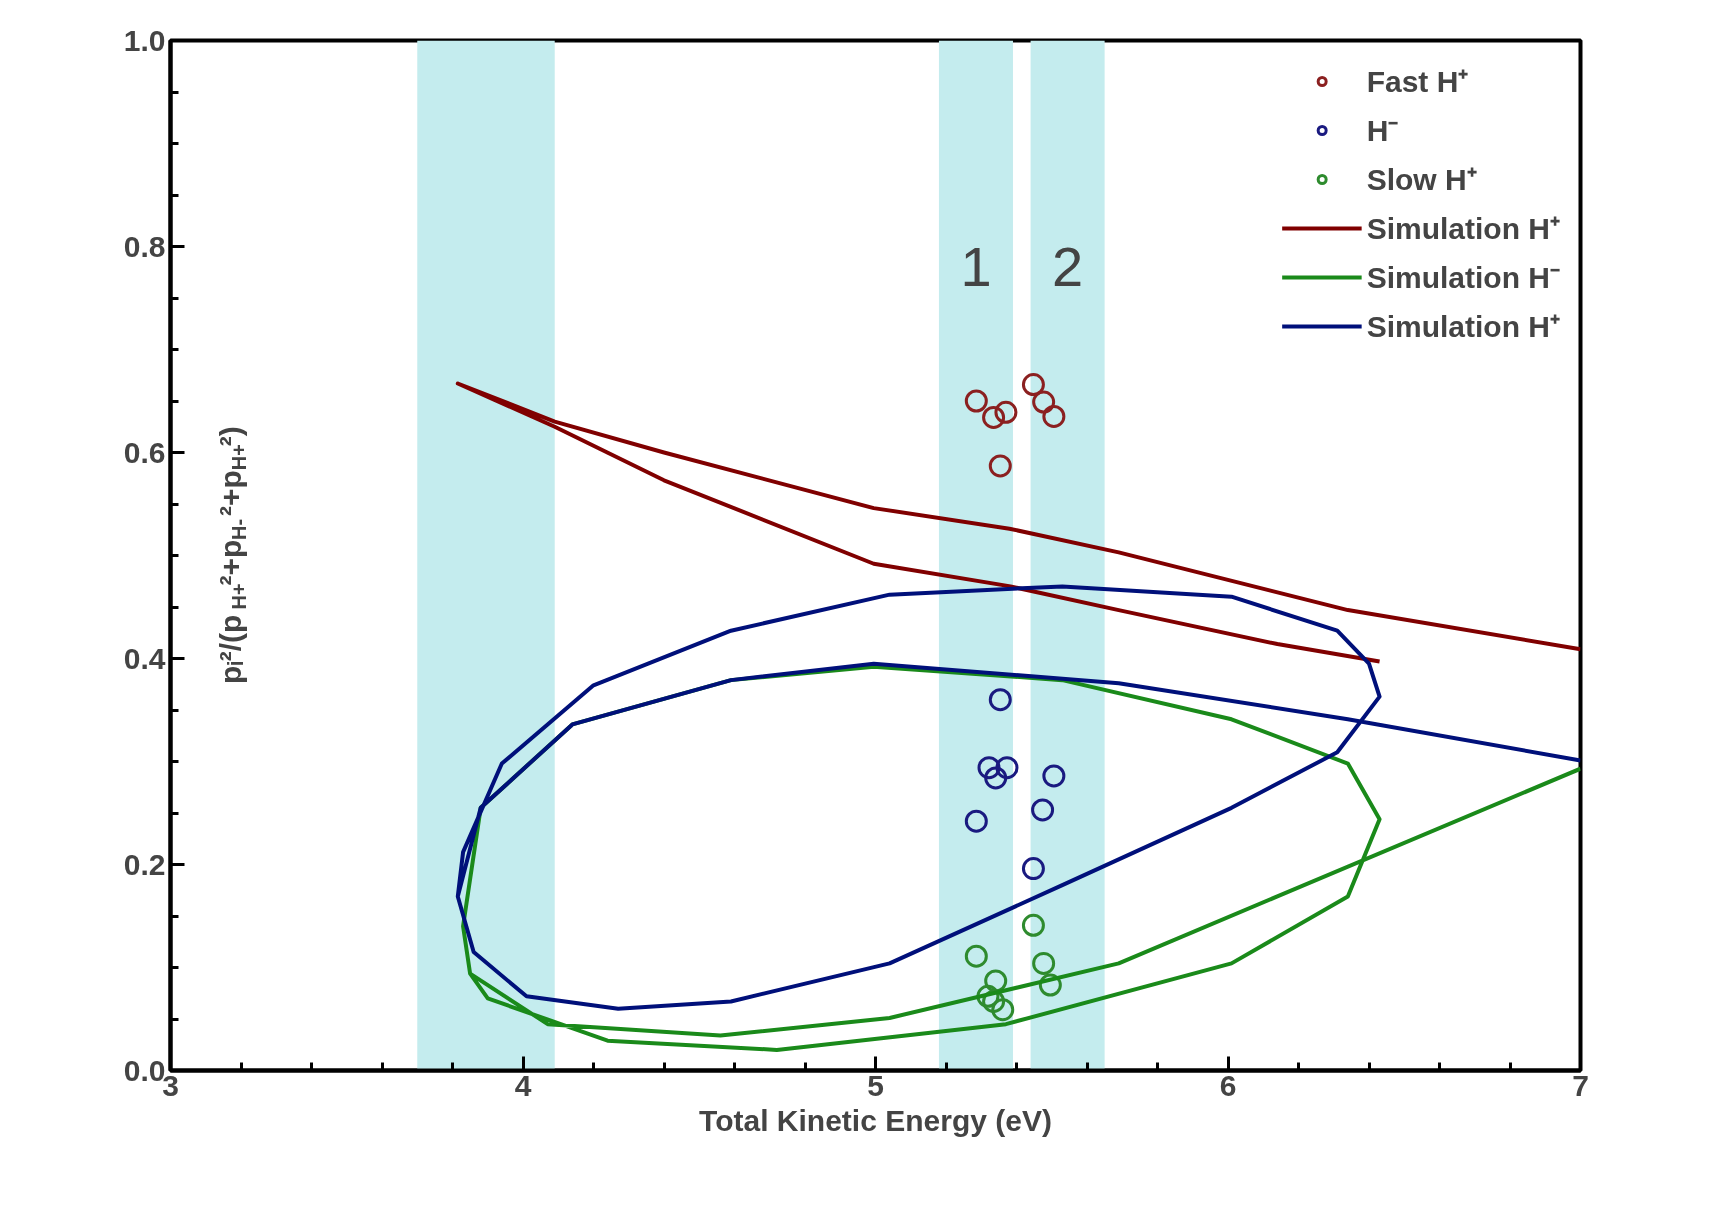  What do you see at coordinates (875, 1085) in the screenshot?
I see `x-tick-label: 5` at bounding box center [875, 1085].